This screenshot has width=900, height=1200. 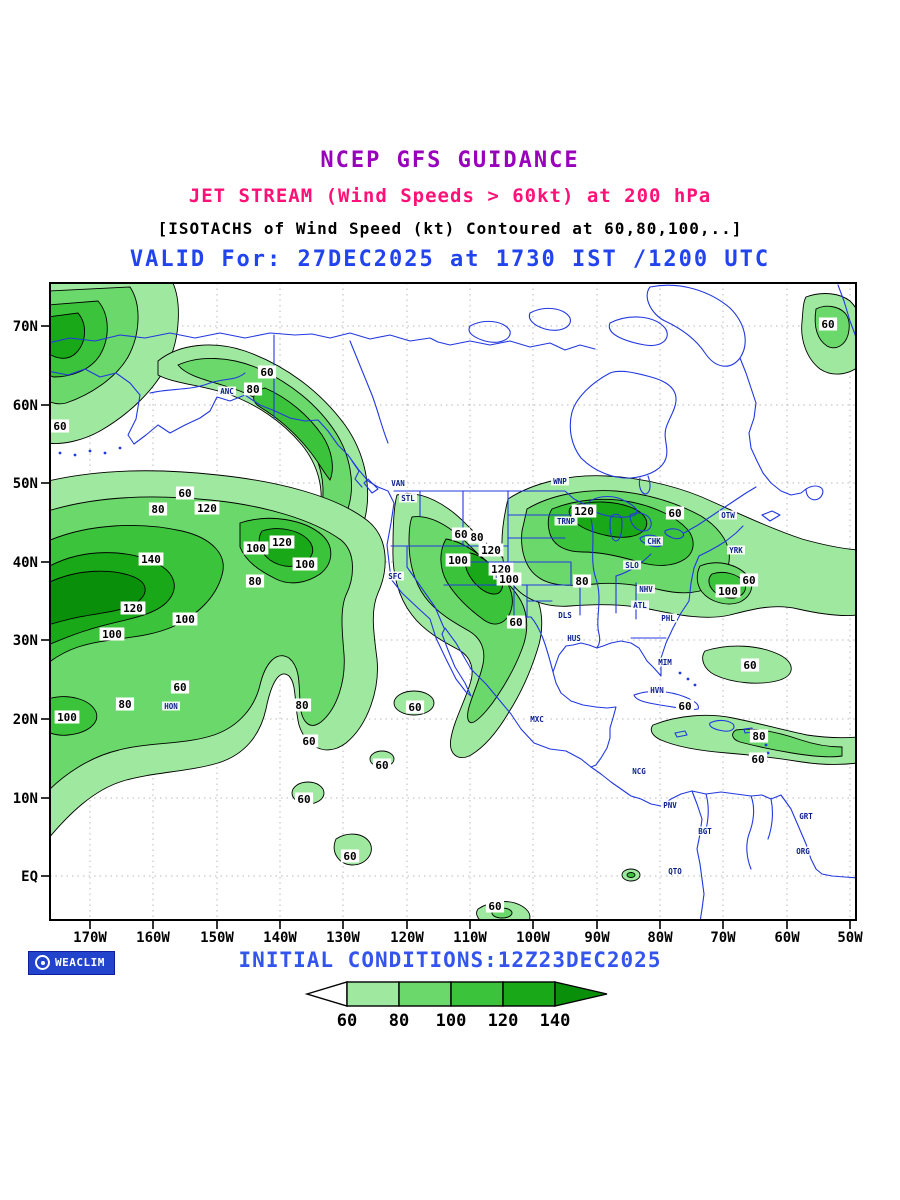 What do you see at coordinates (347, 1021) in the screenshot?
I see `legend-tick-label: 60` at bounding box center [347, 1021].